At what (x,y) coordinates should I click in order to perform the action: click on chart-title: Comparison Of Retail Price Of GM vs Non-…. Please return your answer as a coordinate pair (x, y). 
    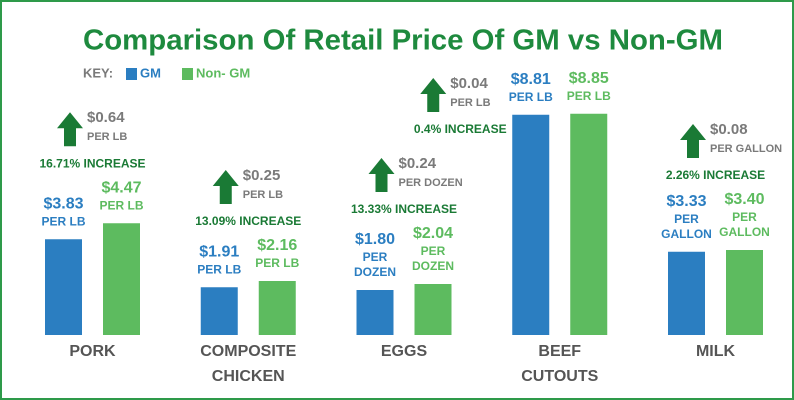
    Looking at the image, I should click on (403, 41).